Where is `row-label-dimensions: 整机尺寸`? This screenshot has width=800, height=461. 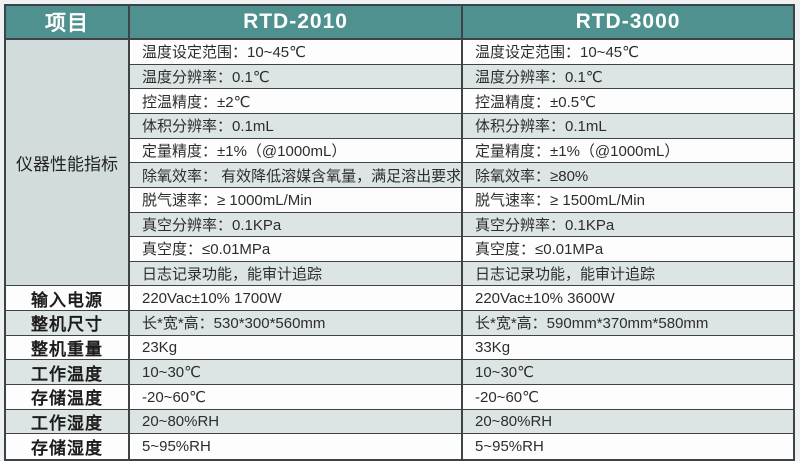
row-label-dimensions: 整机尺寸 is located at coordinates (68, 323).